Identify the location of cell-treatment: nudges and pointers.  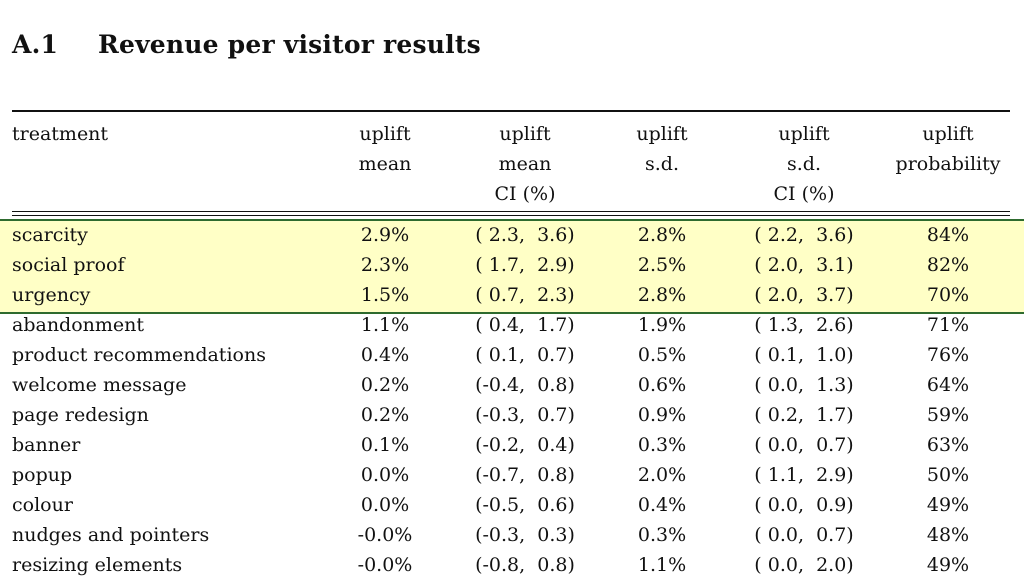
(111, 535).